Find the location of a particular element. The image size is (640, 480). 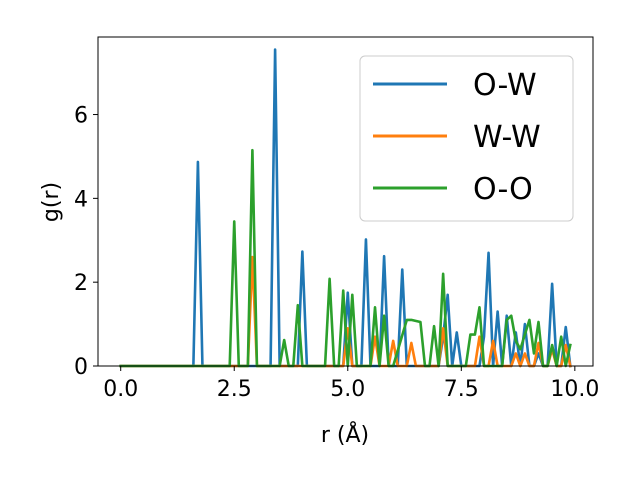

legend-box is located at coordinates (466, 138).